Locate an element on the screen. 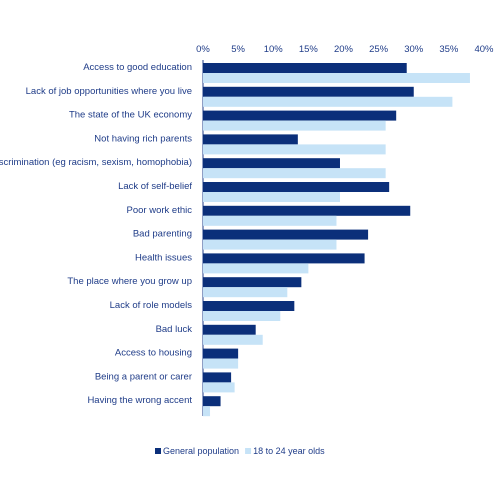 This screenshot has height=487, width=500. category-label: Not having rich parents is located at coordinates (143, 138).